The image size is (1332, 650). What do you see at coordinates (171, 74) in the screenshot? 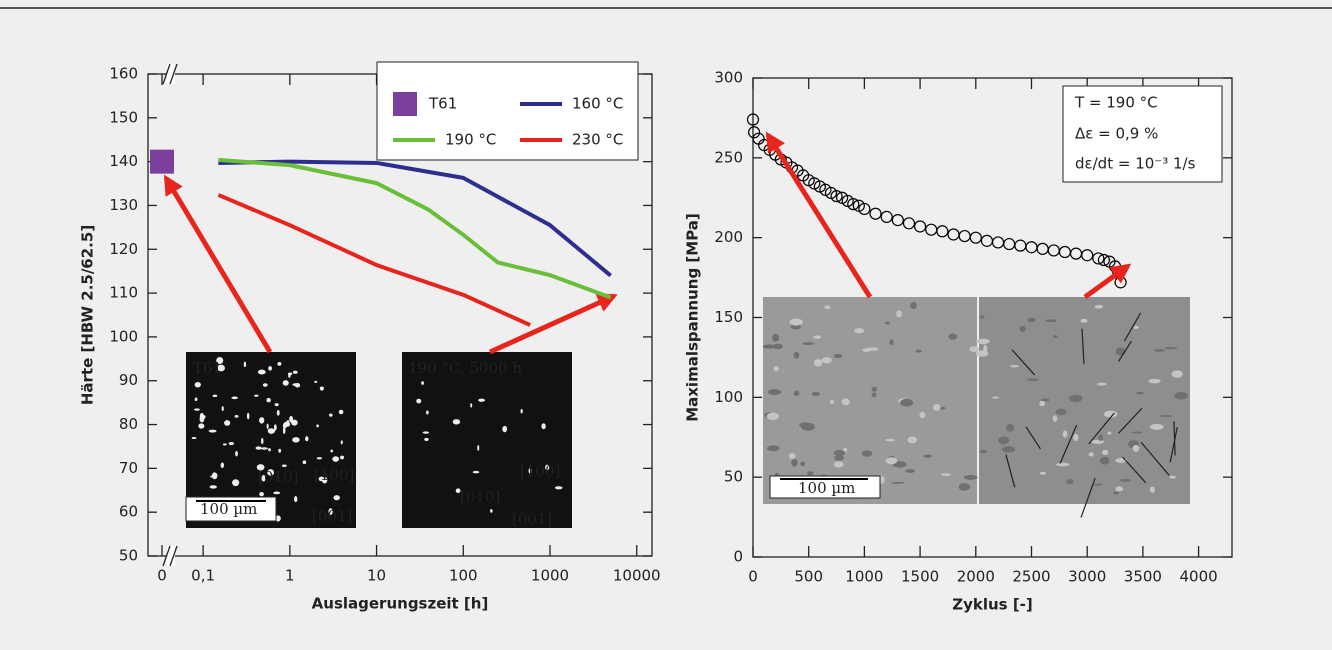
I see `axis-break-gap` at bounding box center [171, 74].